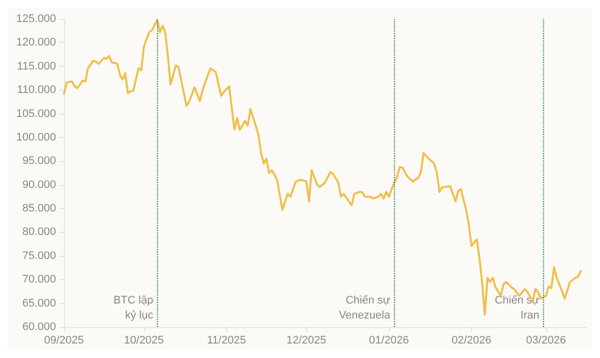 The height and width of the screenshot is (358, 600). What do you see at coordinates (365, 308) in the screenshot?
I see `ref-line-label: Chiến sự Venezuela` at bounding box center [365, 308].